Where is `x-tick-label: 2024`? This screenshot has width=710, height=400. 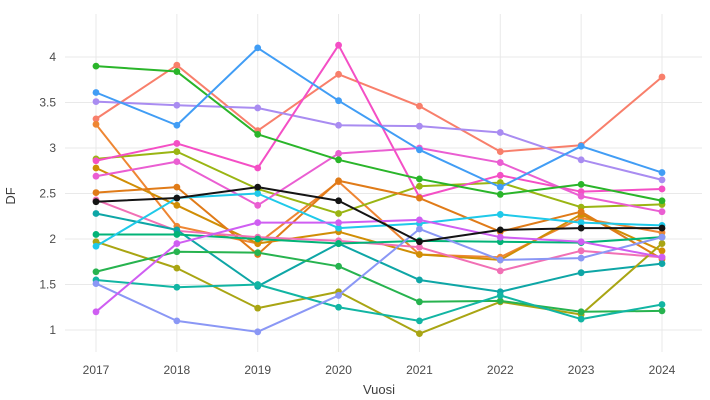
x-tick-label: 2024 is located at coordinates (662, 370).